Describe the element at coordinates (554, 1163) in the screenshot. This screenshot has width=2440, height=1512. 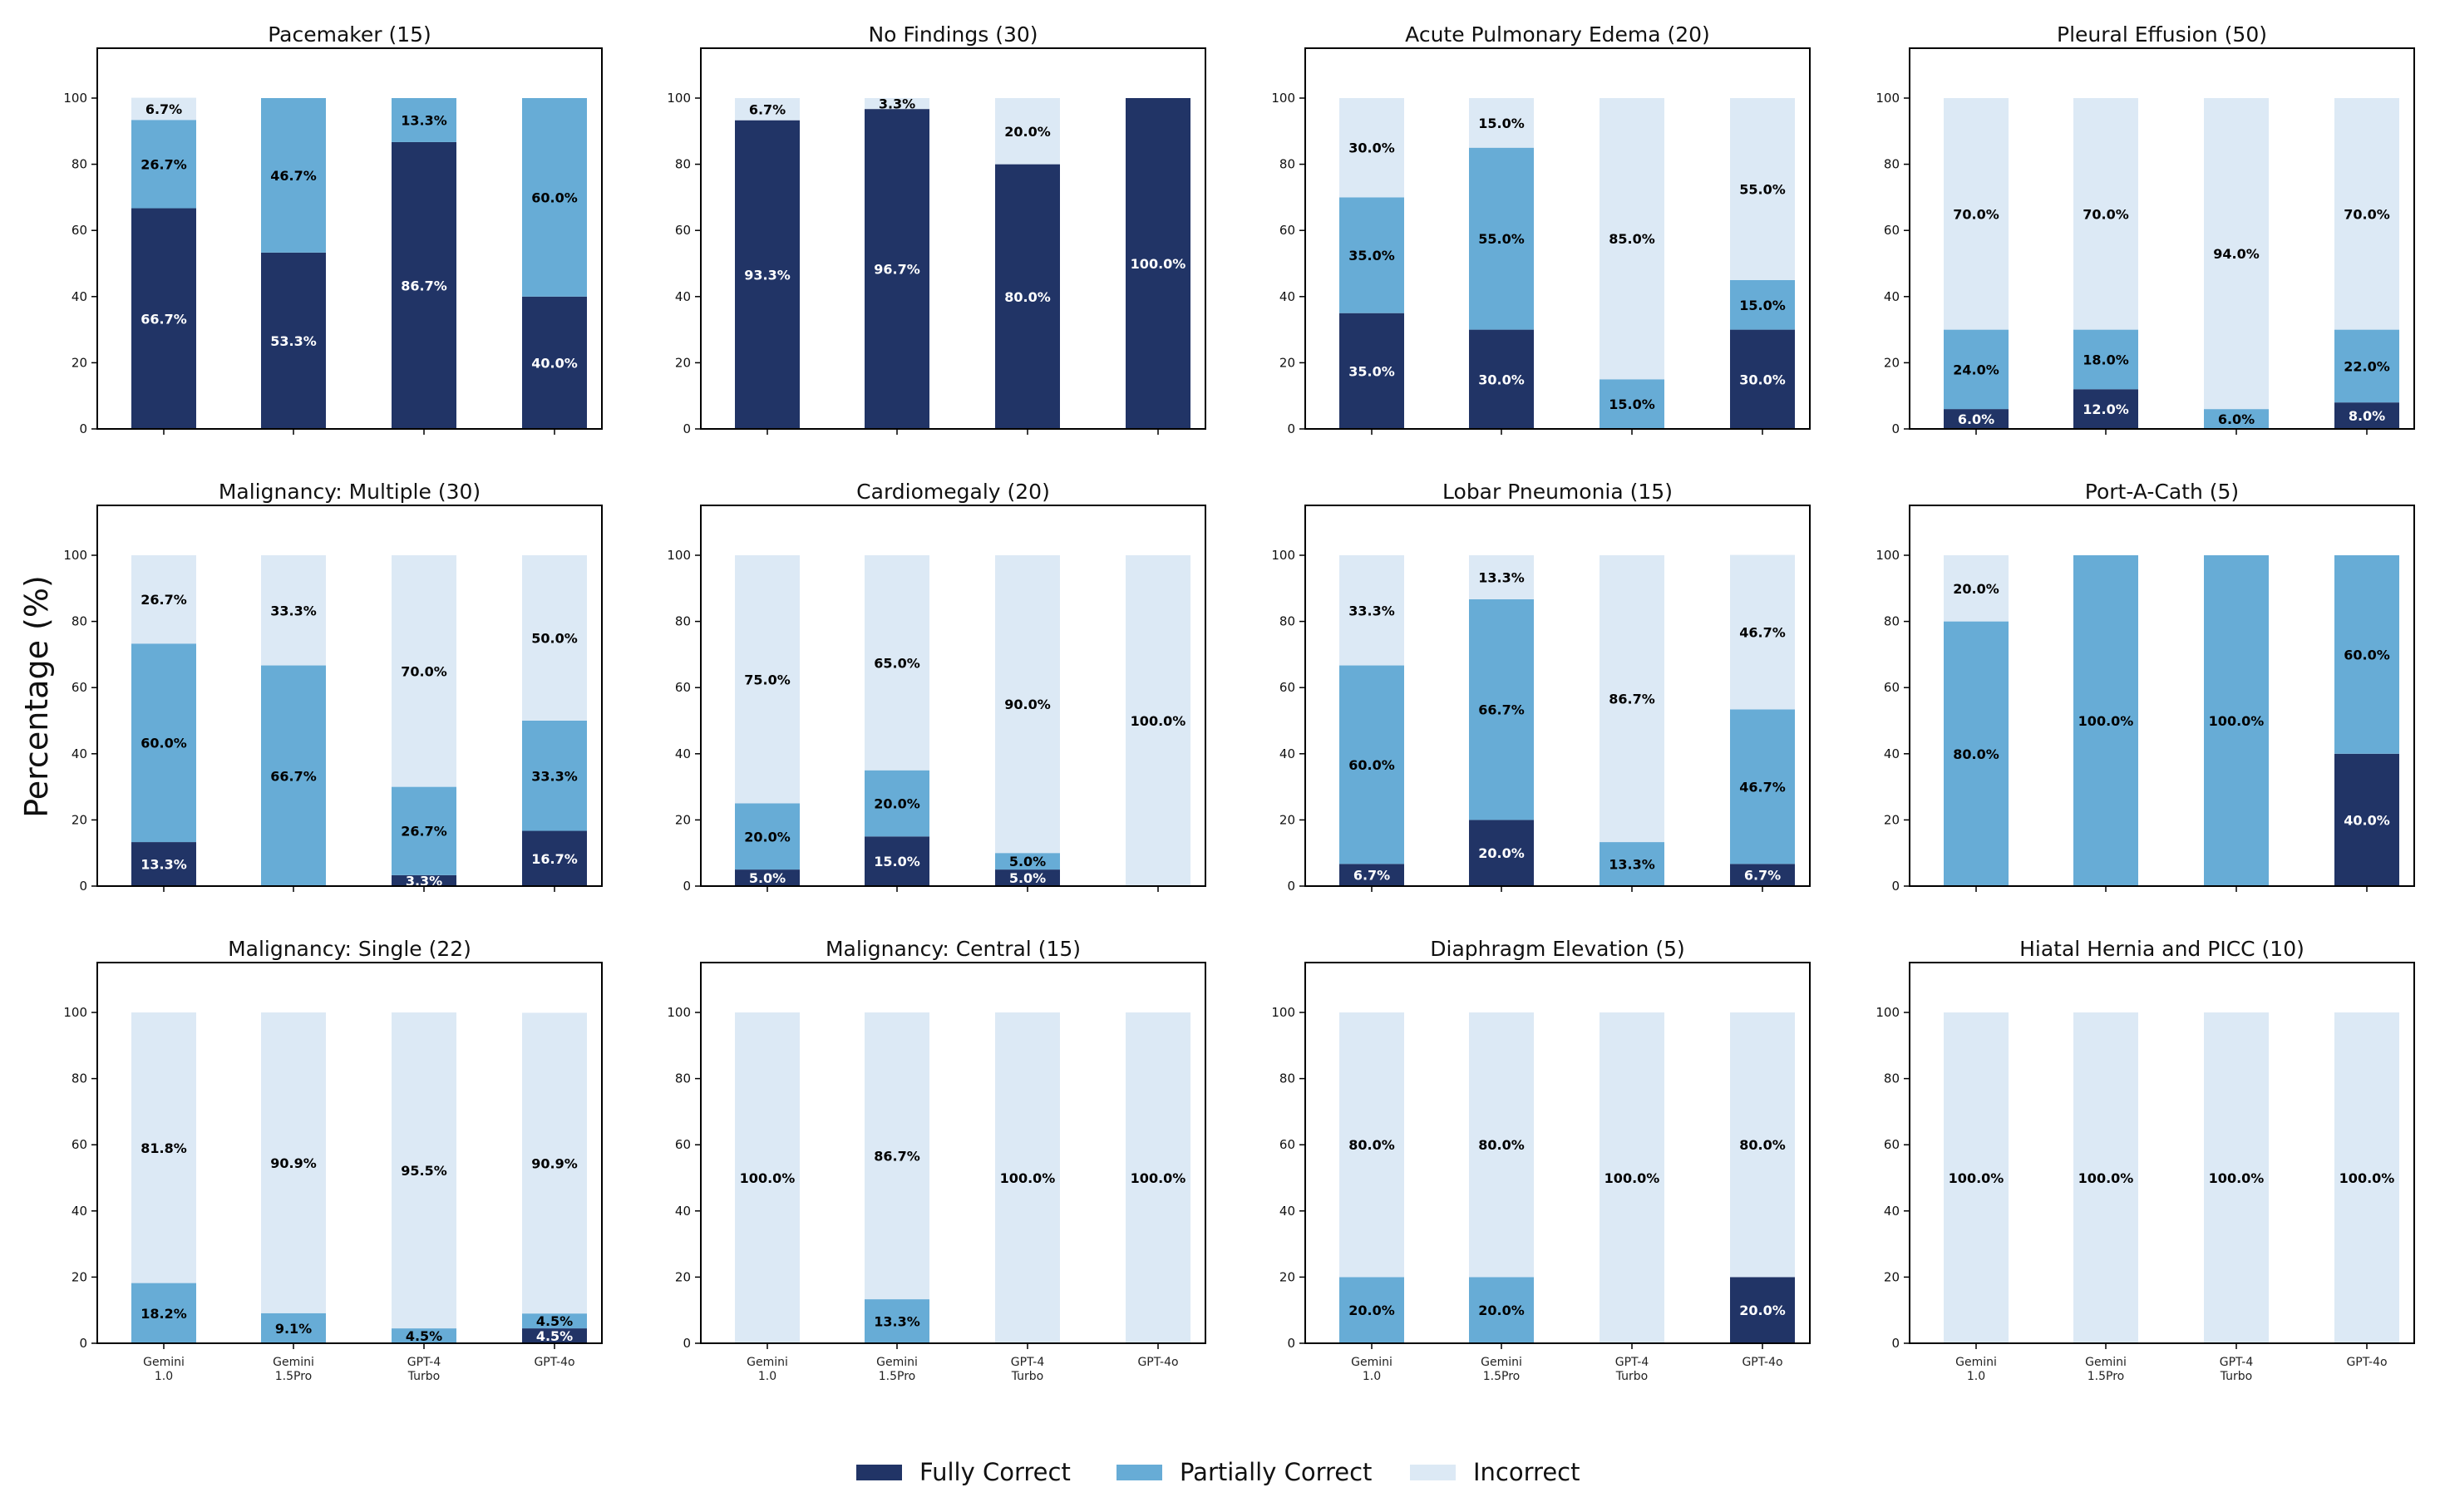
I see `data-label: 90.9%` at that location.